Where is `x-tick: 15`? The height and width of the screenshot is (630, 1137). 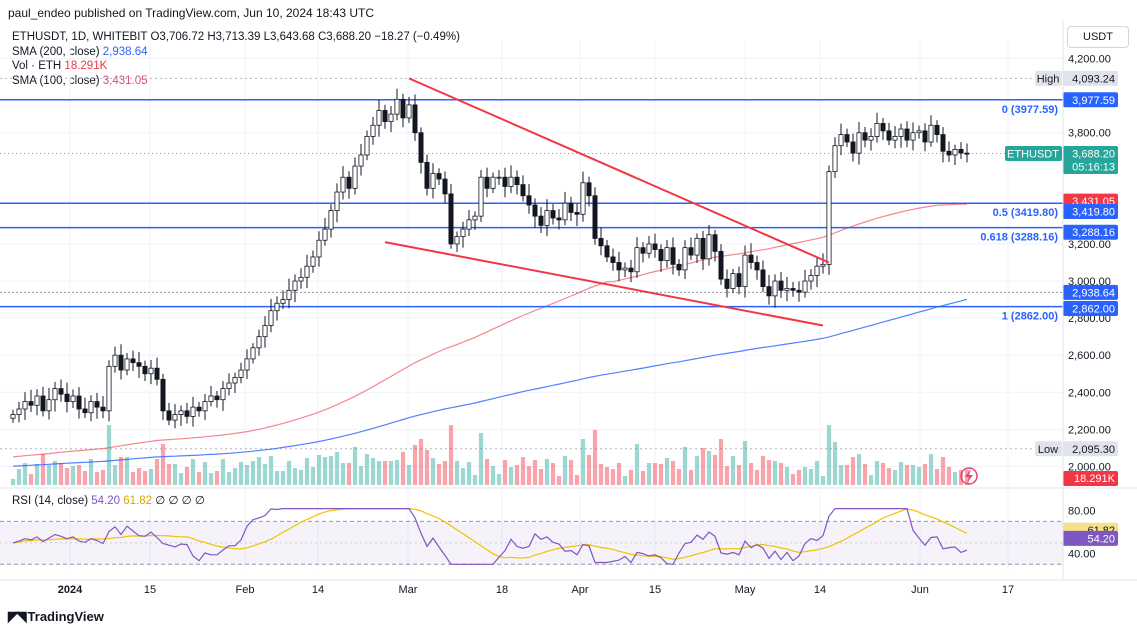
x-tick: 15 is located at coordinates (655, 590).